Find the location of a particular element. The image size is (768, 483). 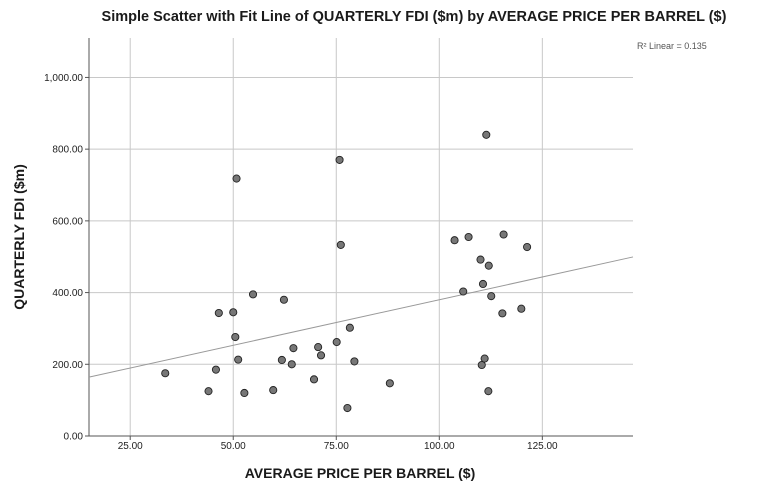

y-tick-label: 1,000.00 is located at coordinates (63, 78).